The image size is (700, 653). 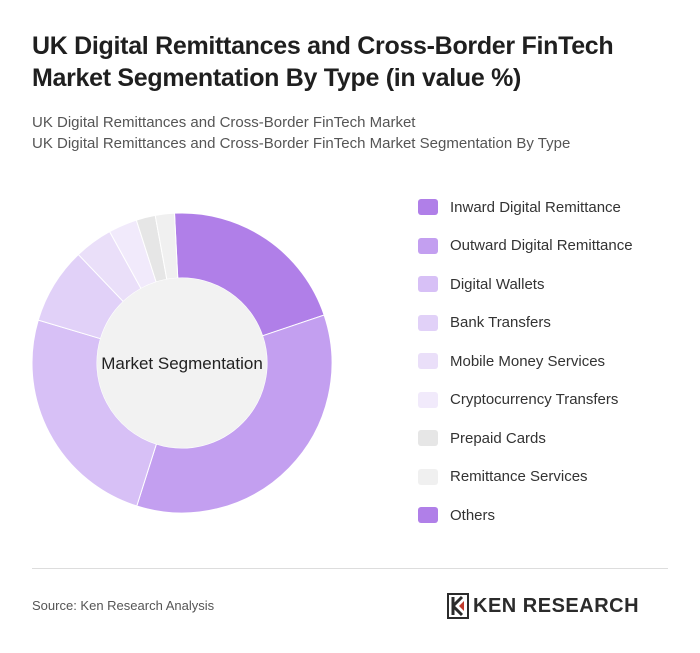 I want to click on footer-divider, so click(x=350, y=568).